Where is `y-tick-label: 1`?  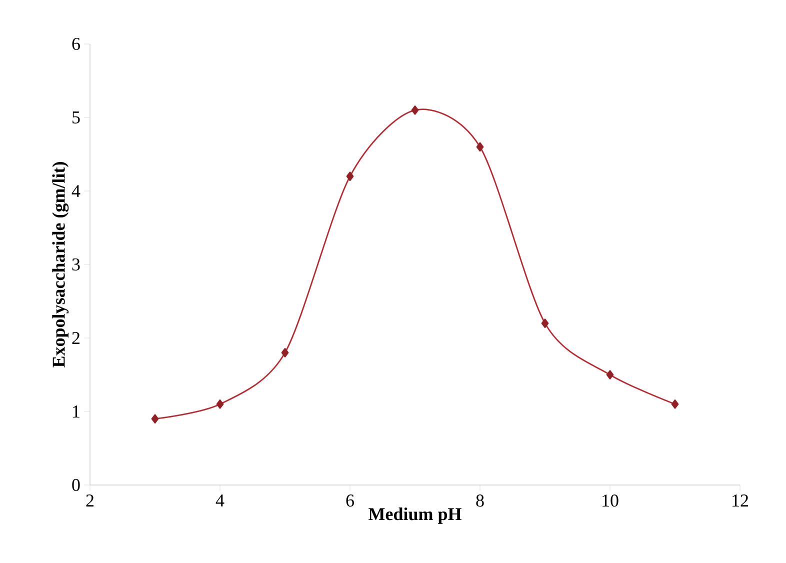
y-tick-label: 1 is located at coordinates (76, 412).